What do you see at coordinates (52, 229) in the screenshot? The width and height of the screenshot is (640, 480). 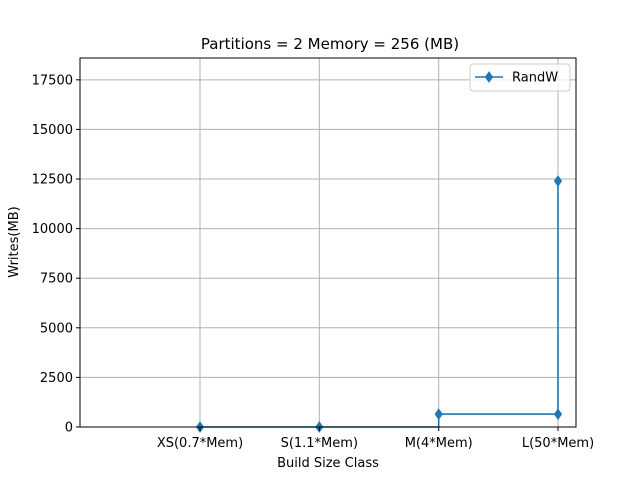 I see `y-tick-label: 10000` at bounding box center [52, 229].